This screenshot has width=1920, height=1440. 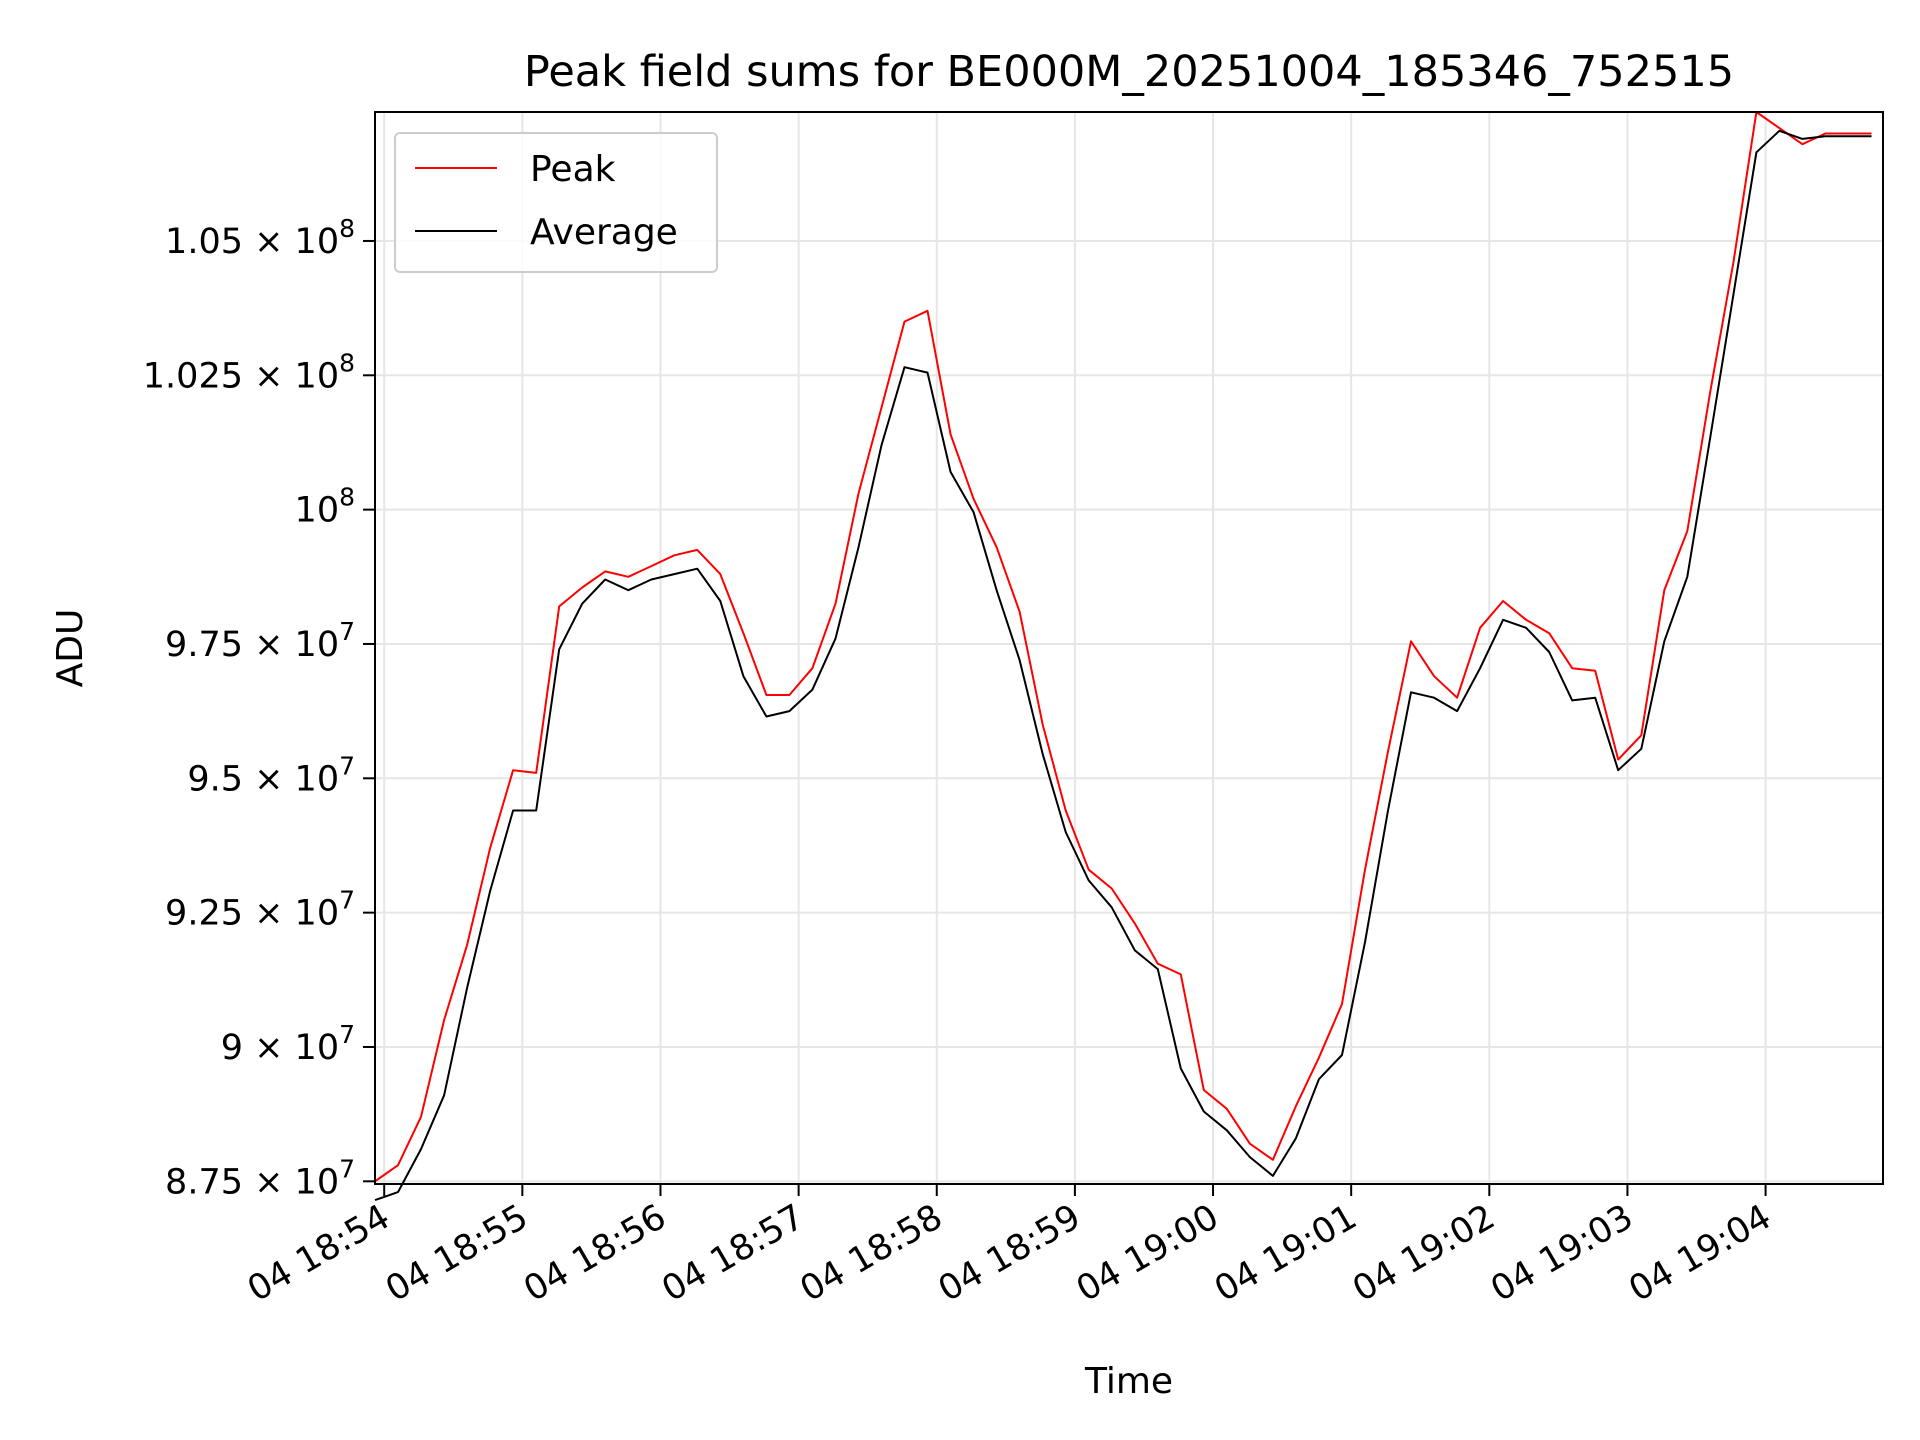 What do you see at coordinates (288, 1044) in the screenshot?
I see `y-tick-label: 9 × 107` at bounding box center [288, 1044].